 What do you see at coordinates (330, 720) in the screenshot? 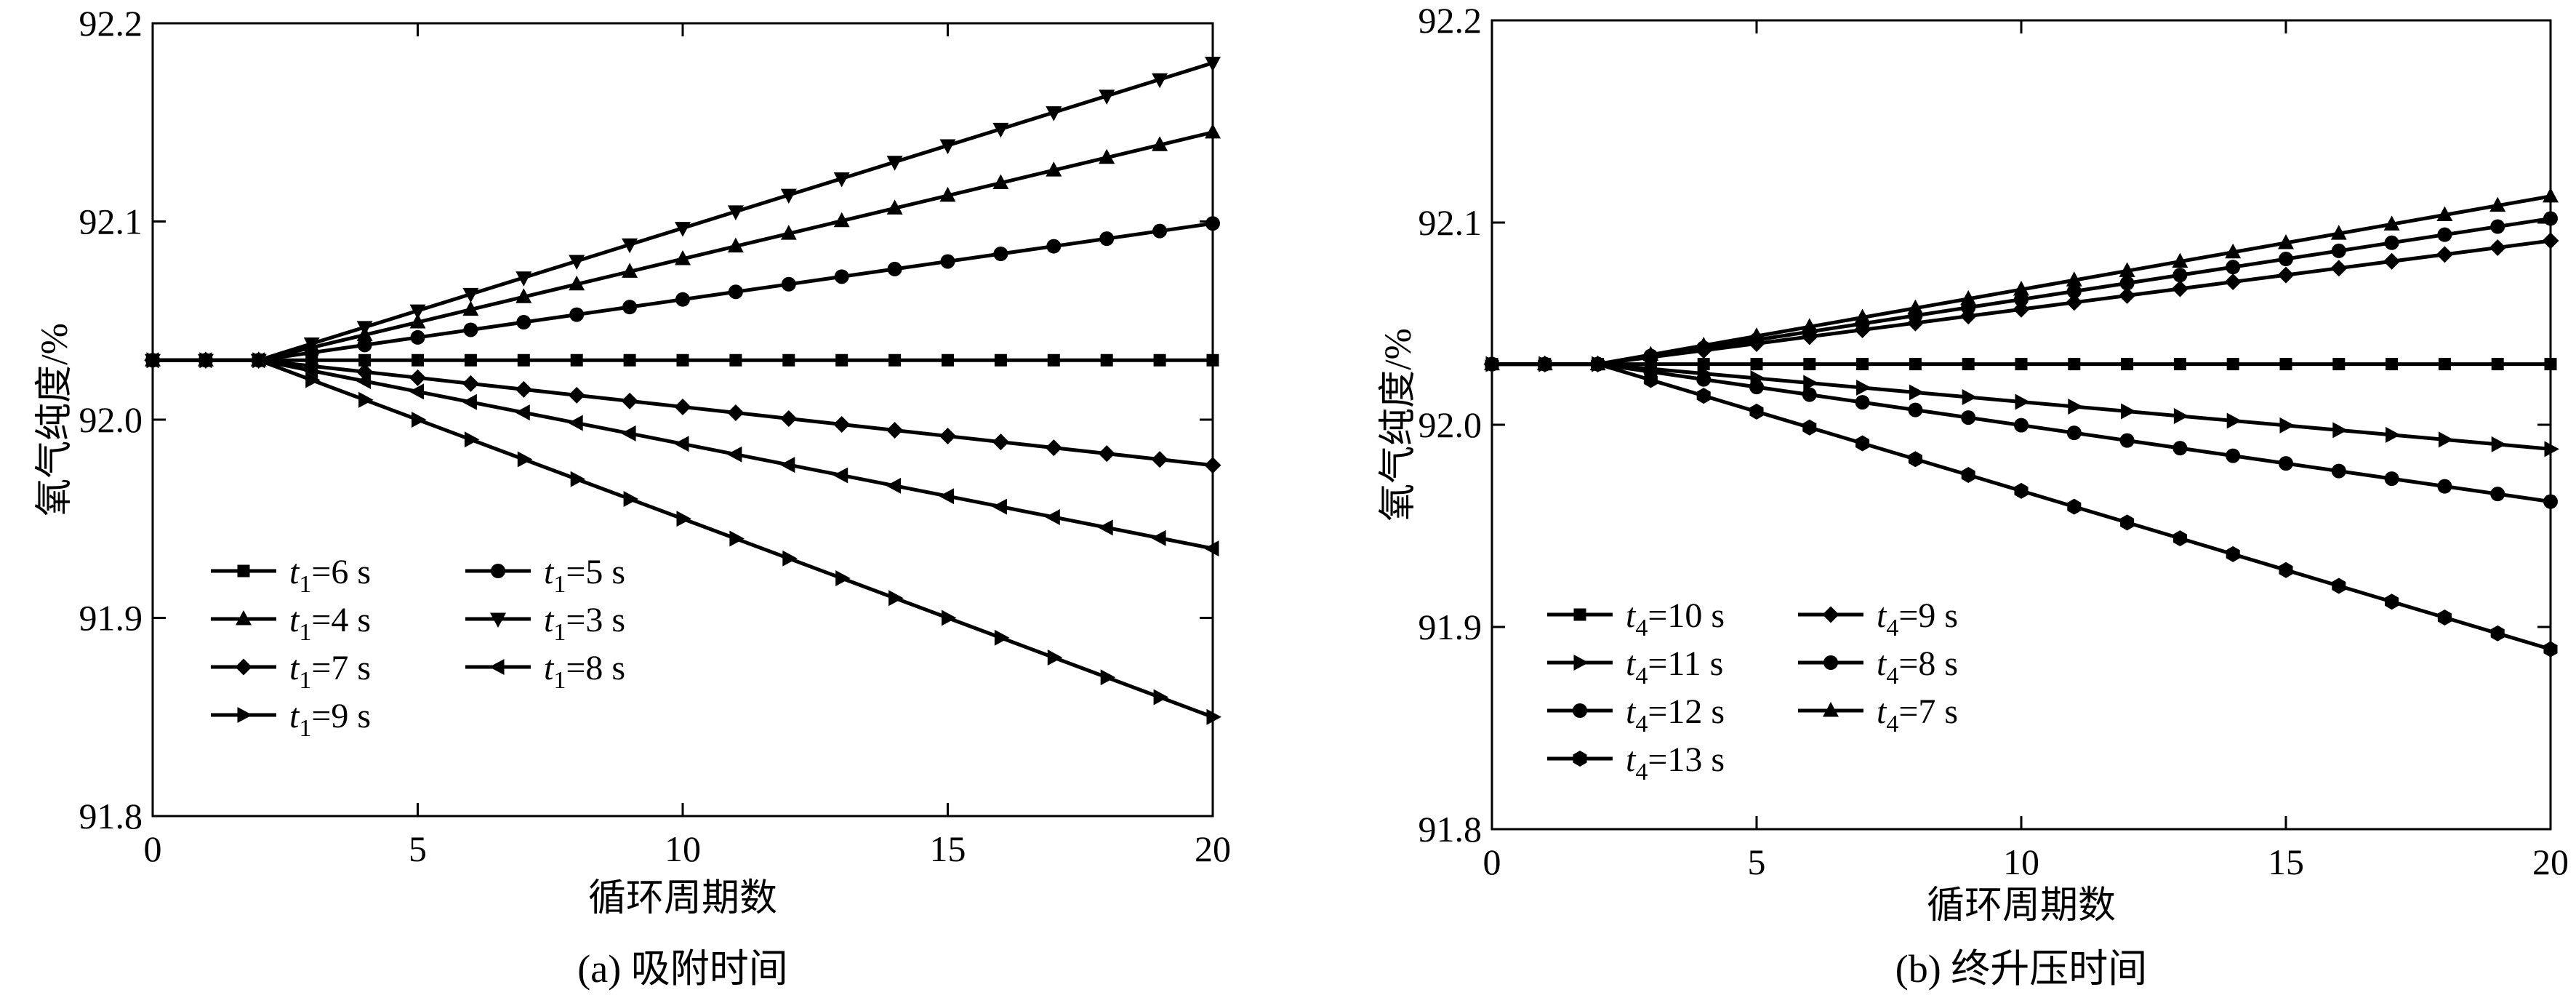
I see `legend-label: t1=9 s` at bounding box center [330, 720].